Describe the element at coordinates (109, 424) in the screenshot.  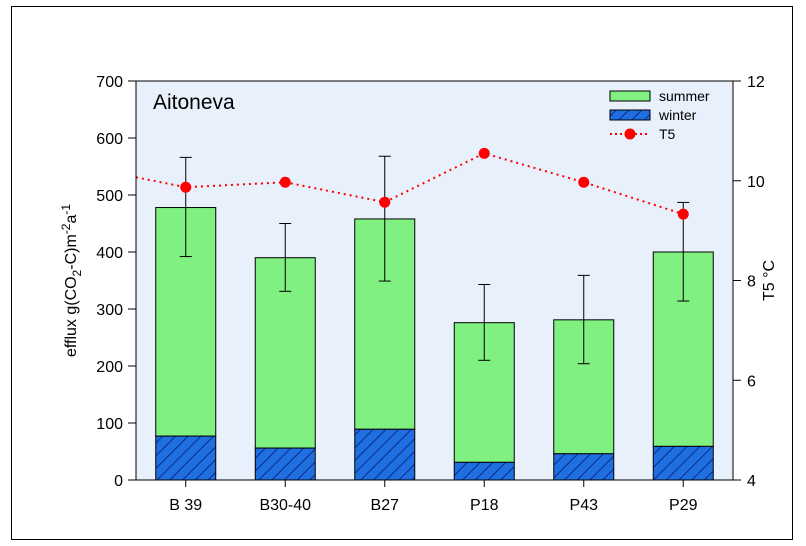
I see `y-left-tick-label: 100` at that location.